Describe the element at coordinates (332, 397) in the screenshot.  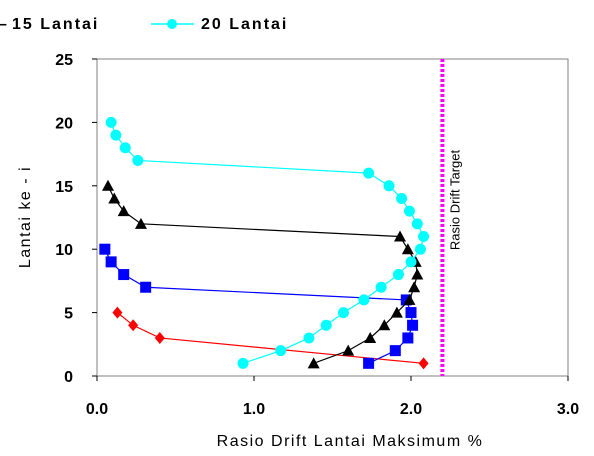
I see `x-axis: 0.0 1.0 2.0 3.0` at that location.